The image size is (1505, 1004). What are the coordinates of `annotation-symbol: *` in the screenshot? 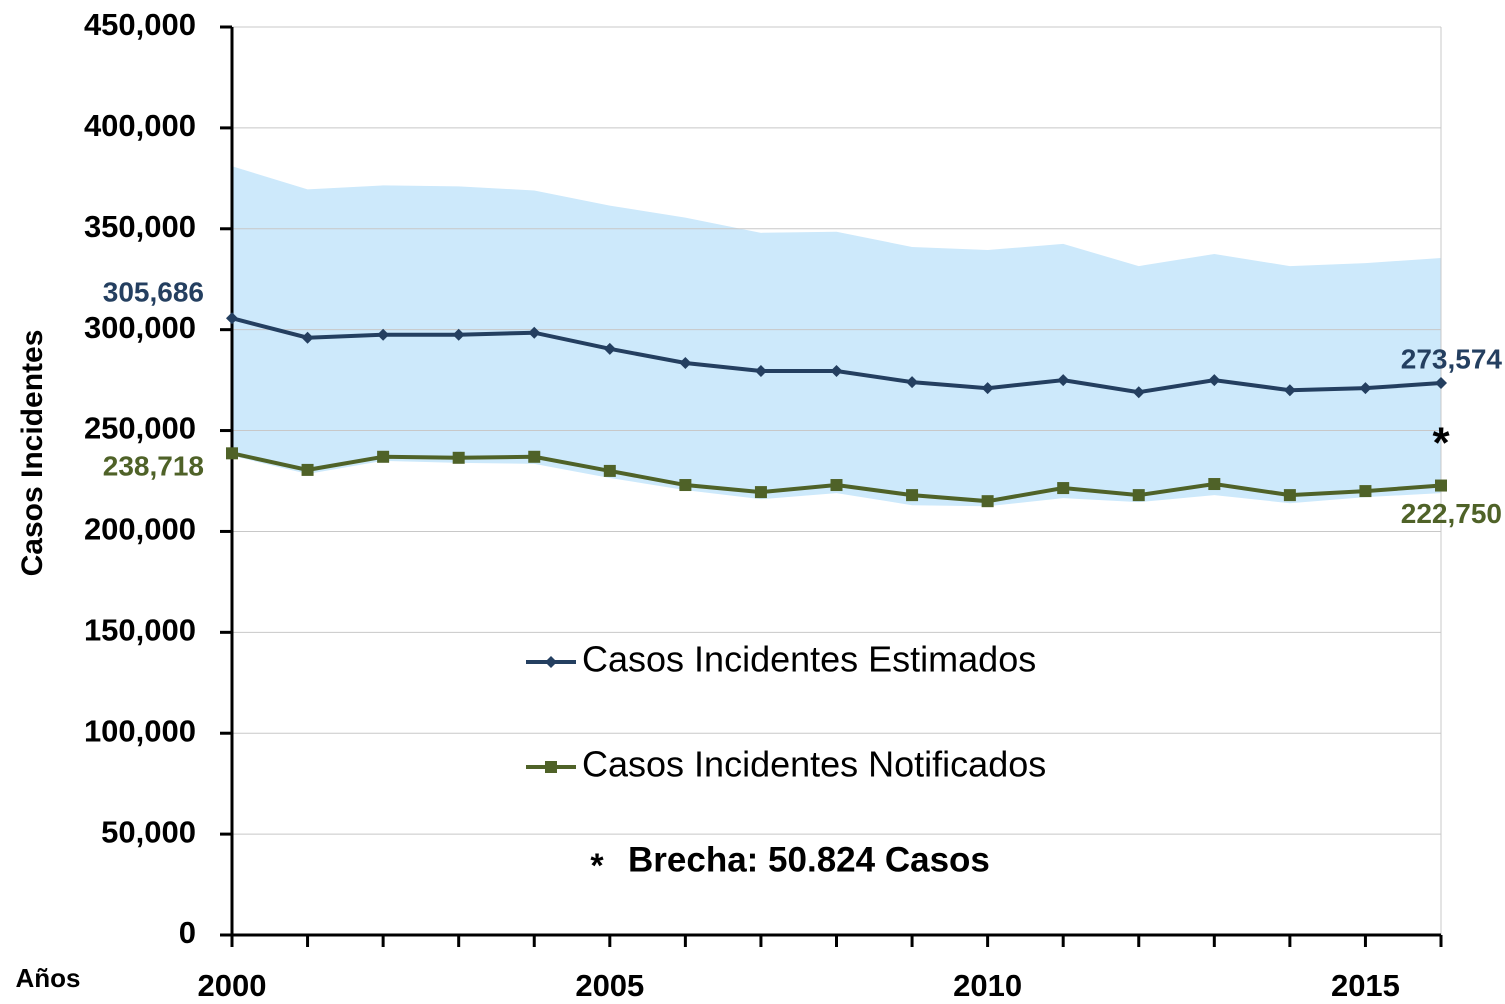 It's located at (597, 866).